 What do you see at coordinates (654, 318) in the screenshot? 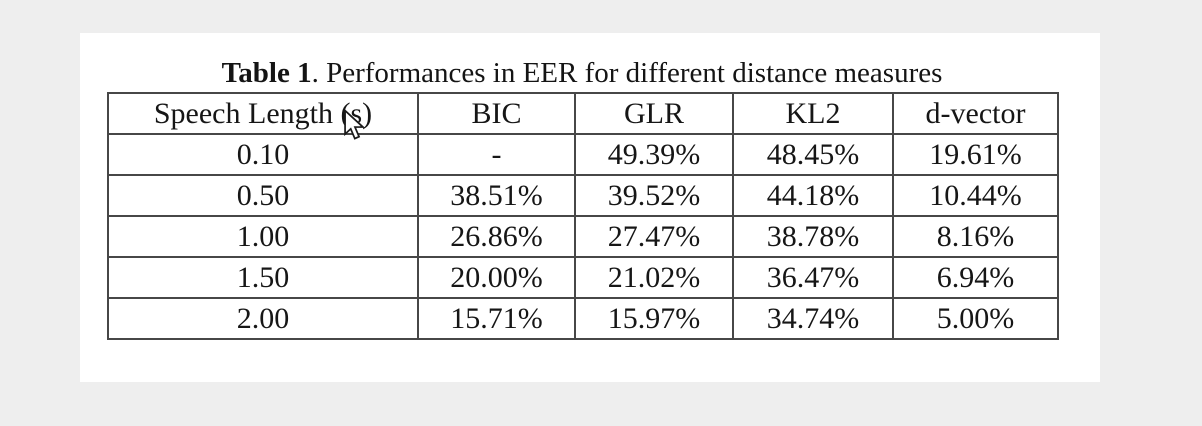
I see `cell-glr: 15.97%` at bounding box center [654, 318].